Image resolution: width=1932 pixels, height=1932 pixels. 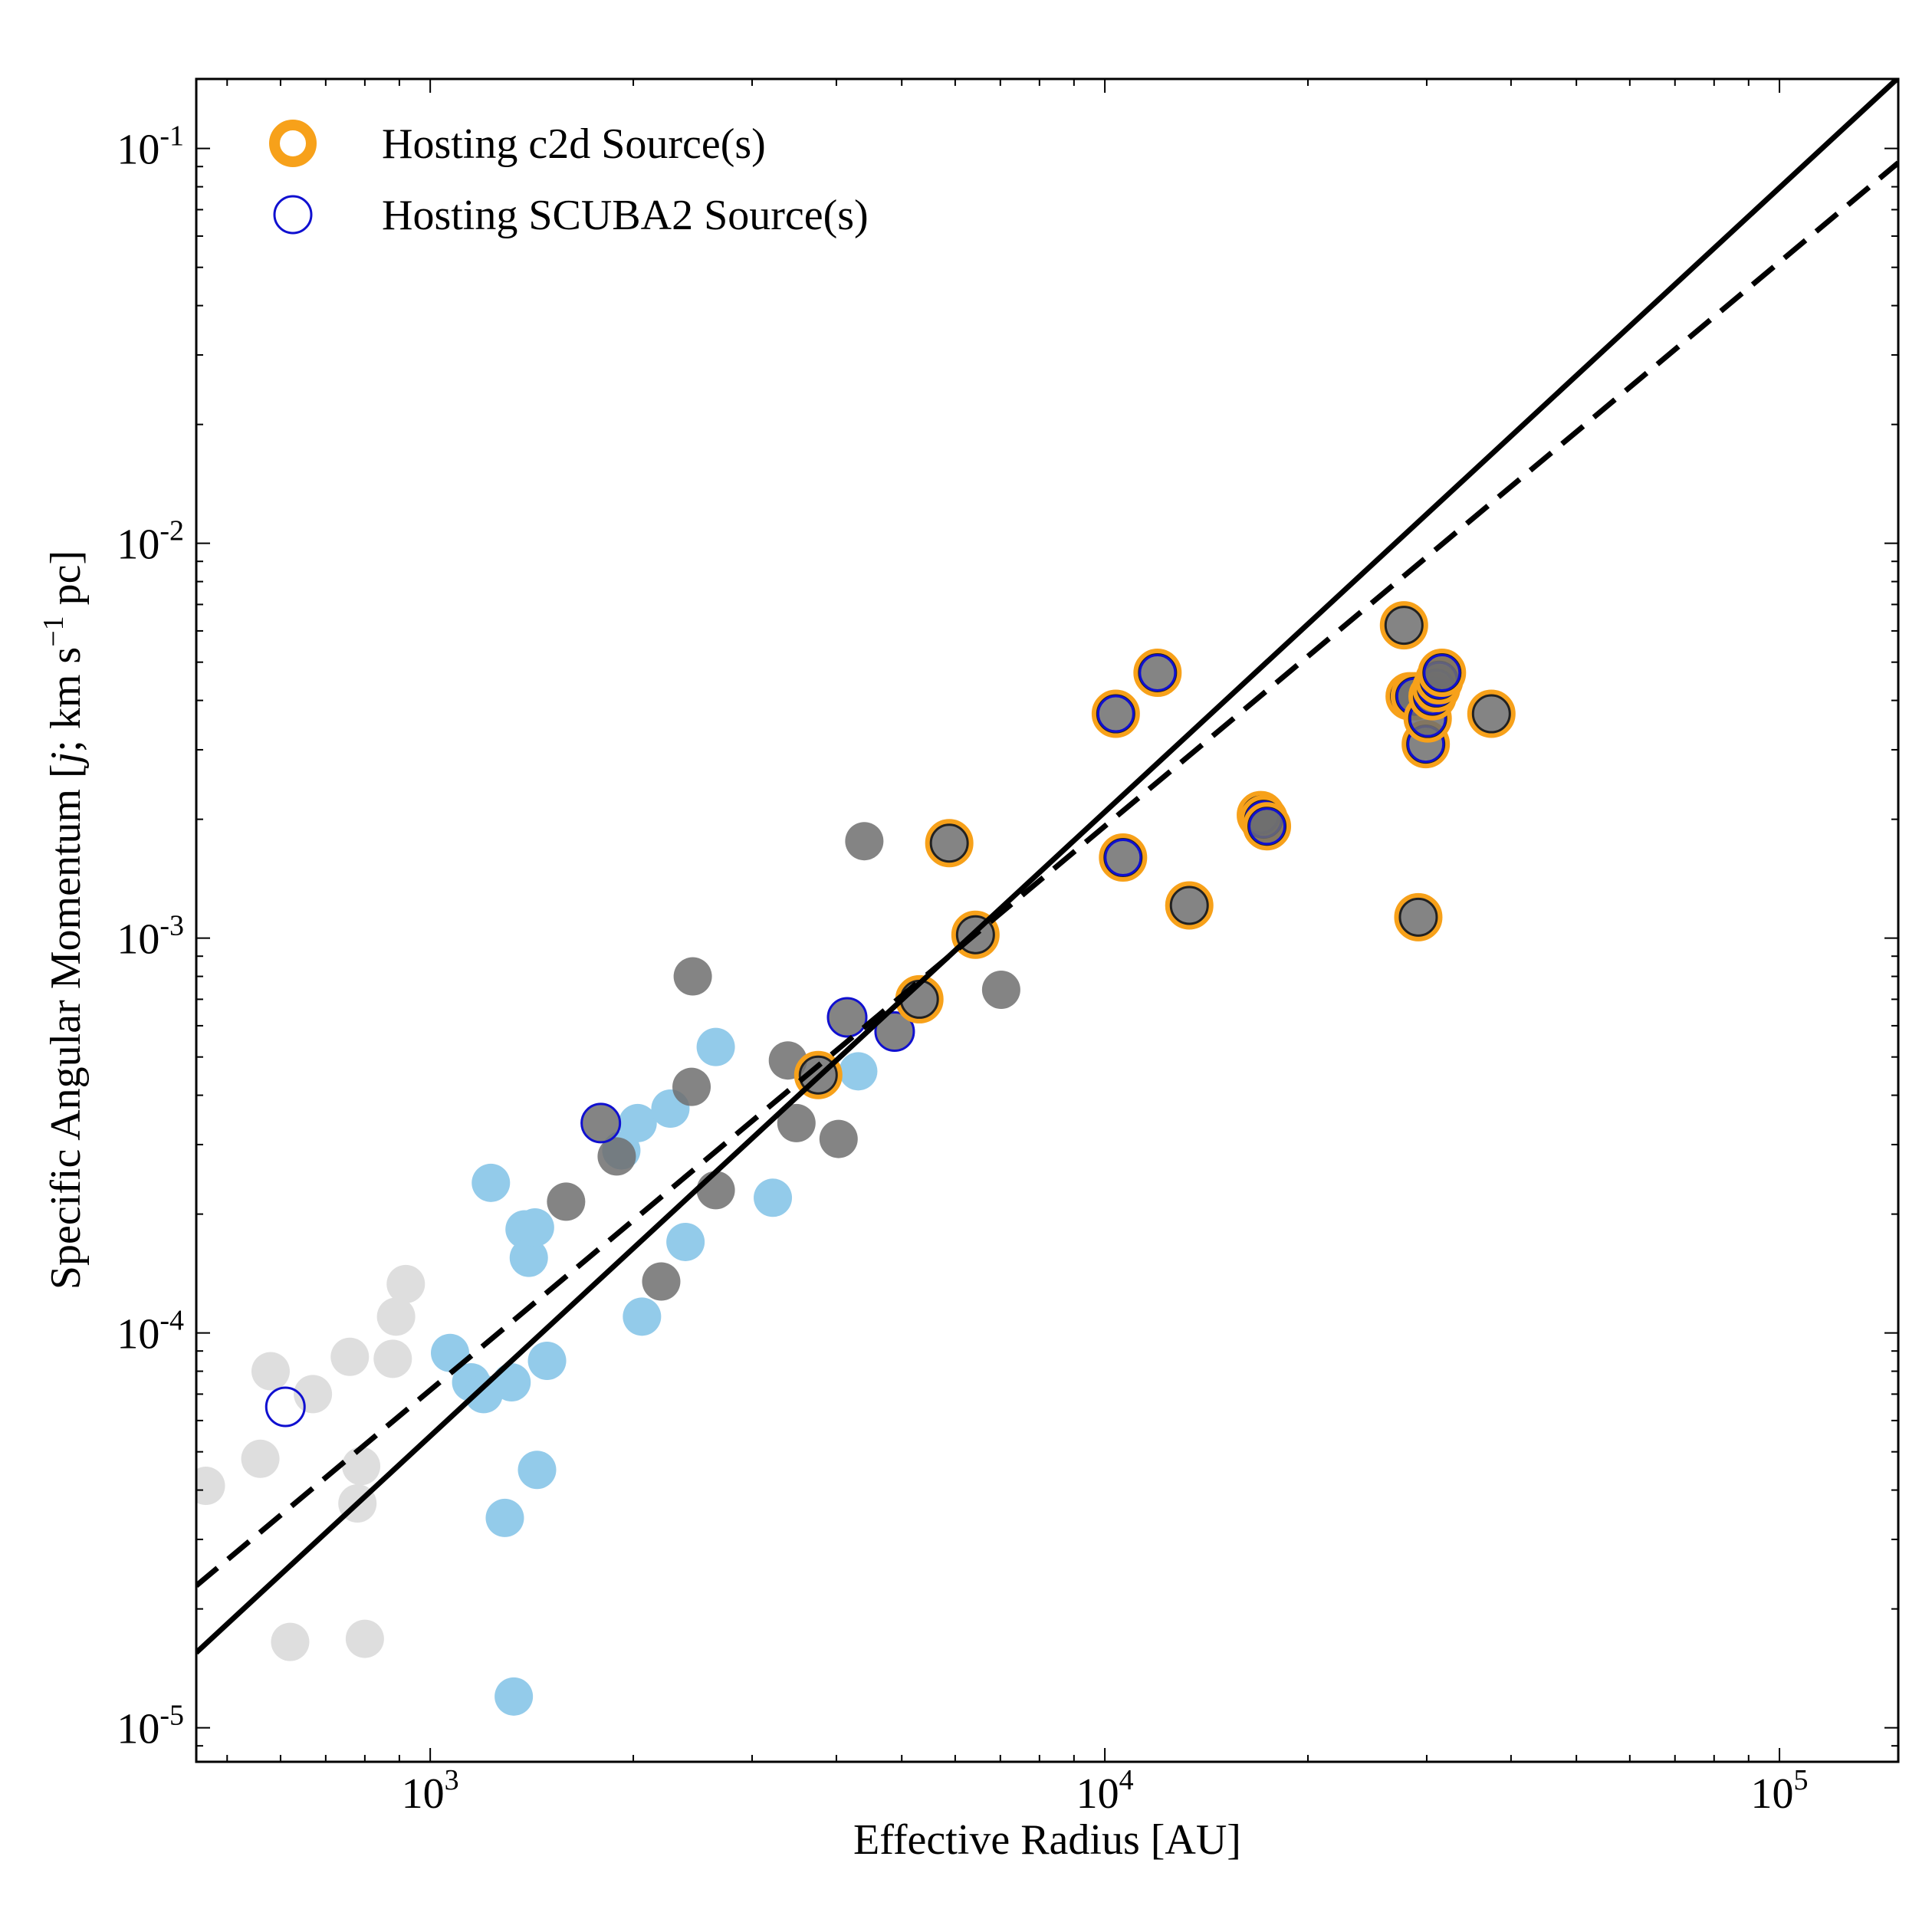 What do you see at coordinates (430, 1791) in the screenshot?
I see `x-tick-label: 10³` at bounding box center [430, 1791].